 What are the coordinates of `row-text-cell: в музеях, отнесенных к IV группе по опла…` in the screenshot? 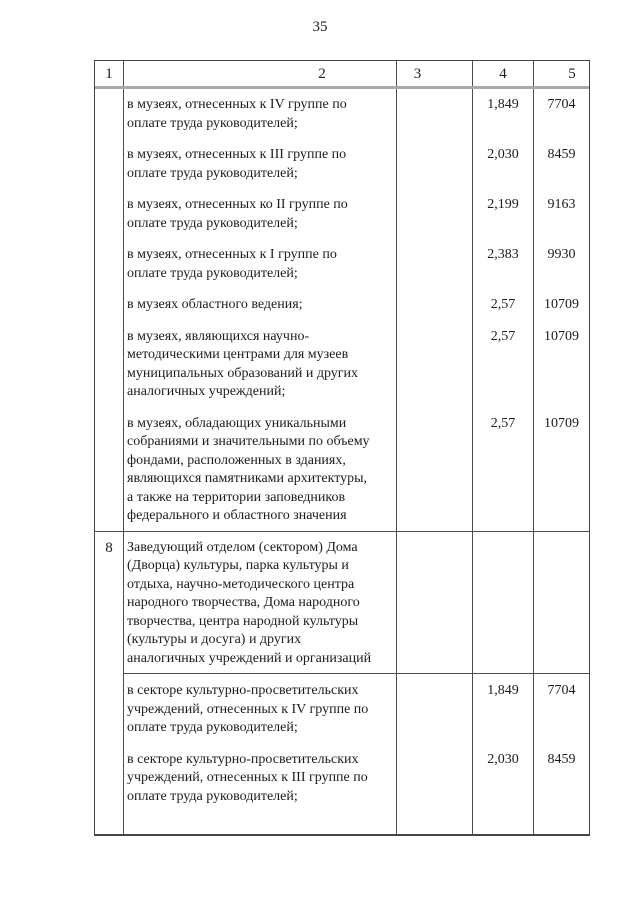 It's located at (260, 111).